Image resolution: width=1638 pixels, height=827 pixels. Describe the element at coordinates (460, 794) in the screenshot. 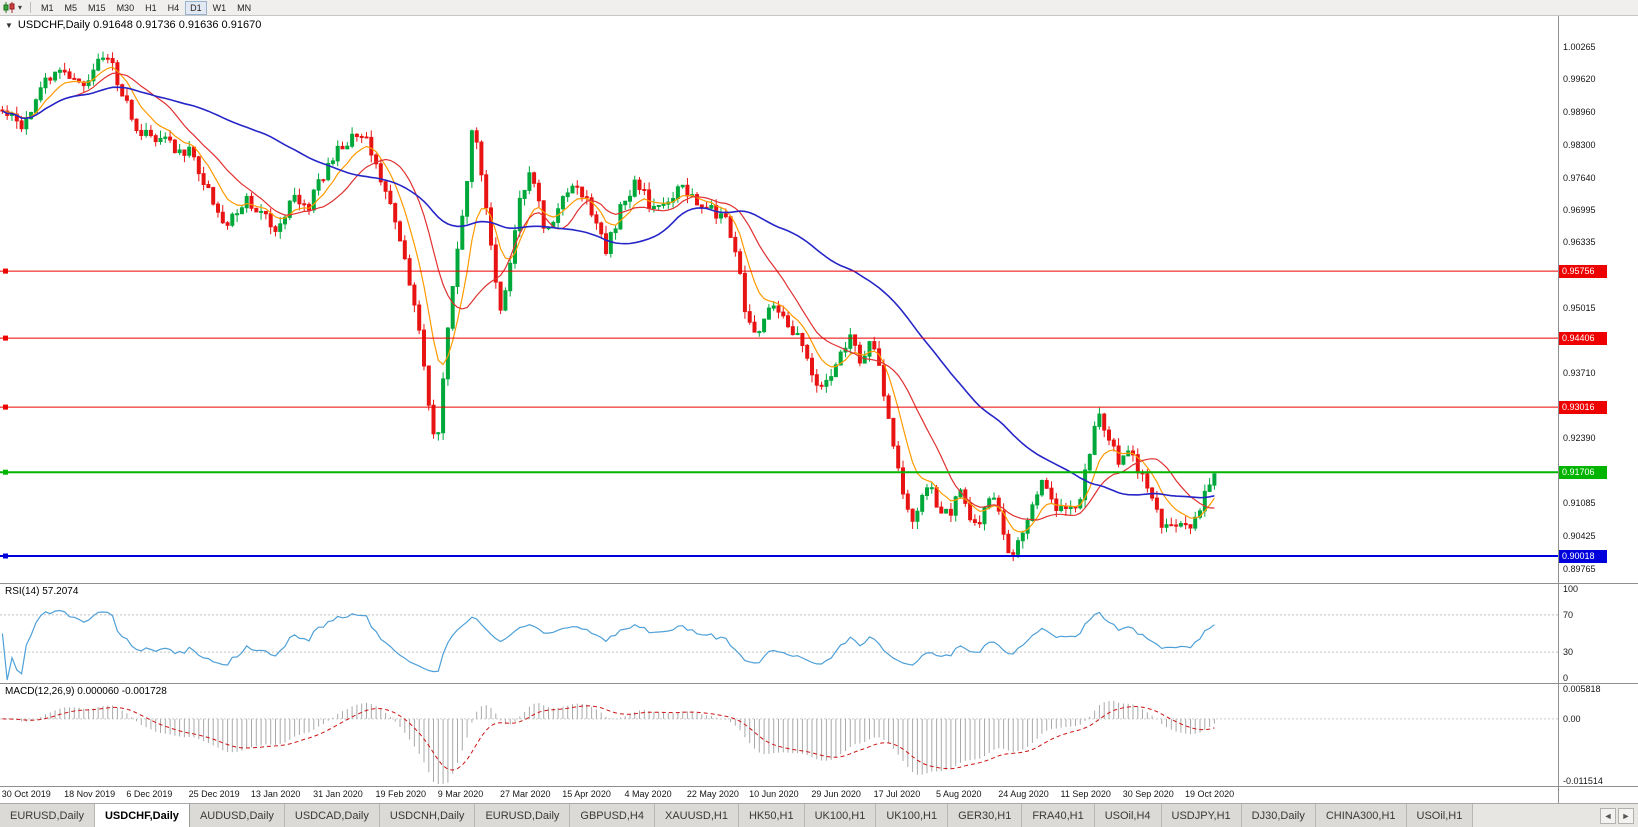

I see `date-axis-label: 9 Mar 2020` at that location.